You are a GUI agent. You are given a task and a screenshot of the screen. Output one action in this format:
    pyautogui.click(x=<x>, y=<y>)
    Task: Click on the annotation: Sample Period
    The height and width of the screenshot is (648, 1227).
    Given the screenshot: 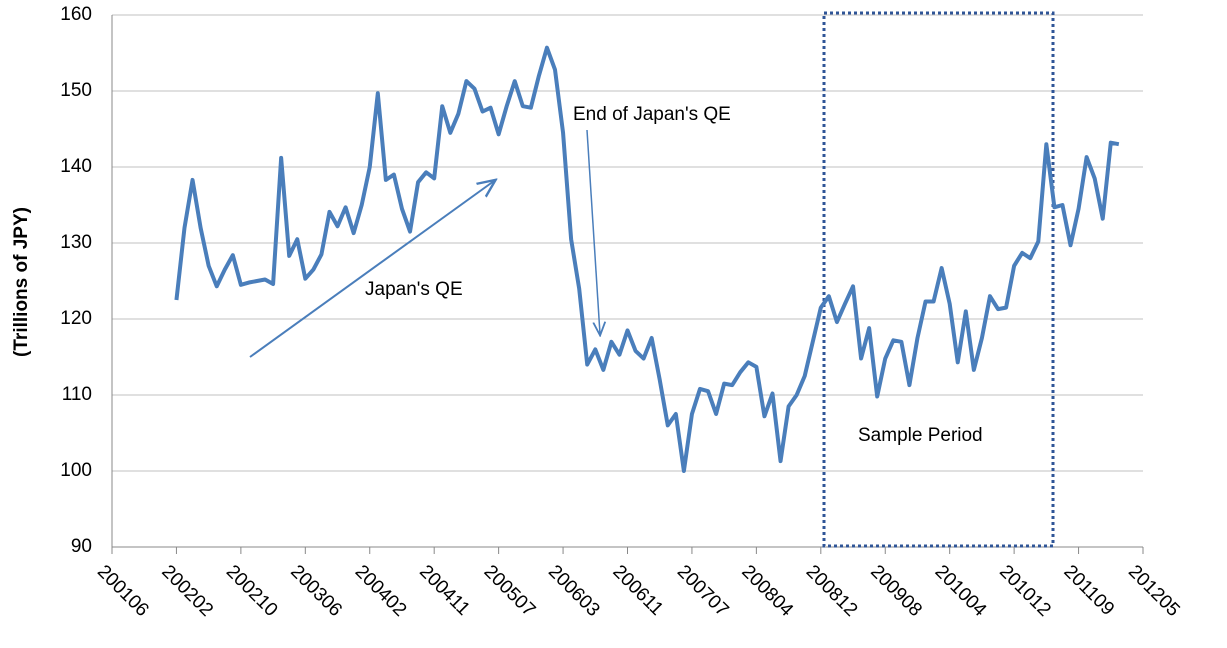 What is the action you would take?
    pyautogui.click(x=920, y=435)
    